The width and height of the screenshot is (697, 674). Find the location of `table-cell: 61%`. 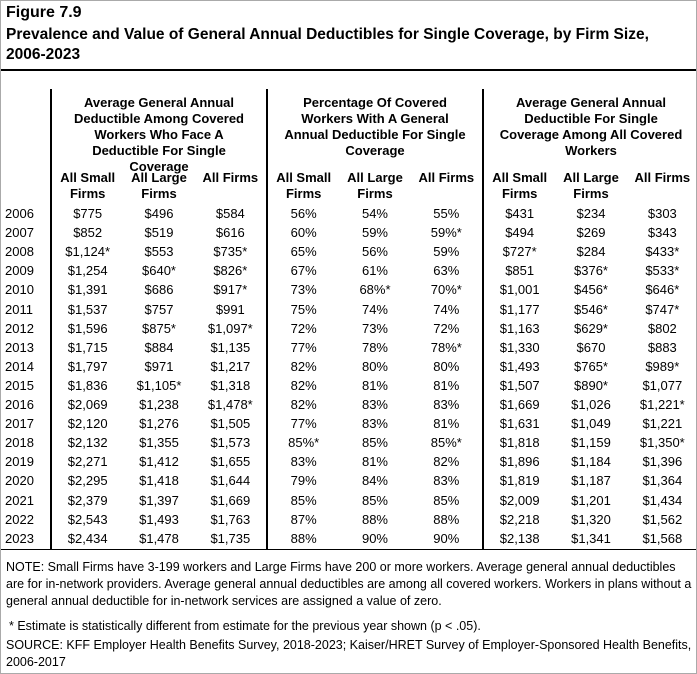

table-cell: 61% is located at coordinates (374, 271).